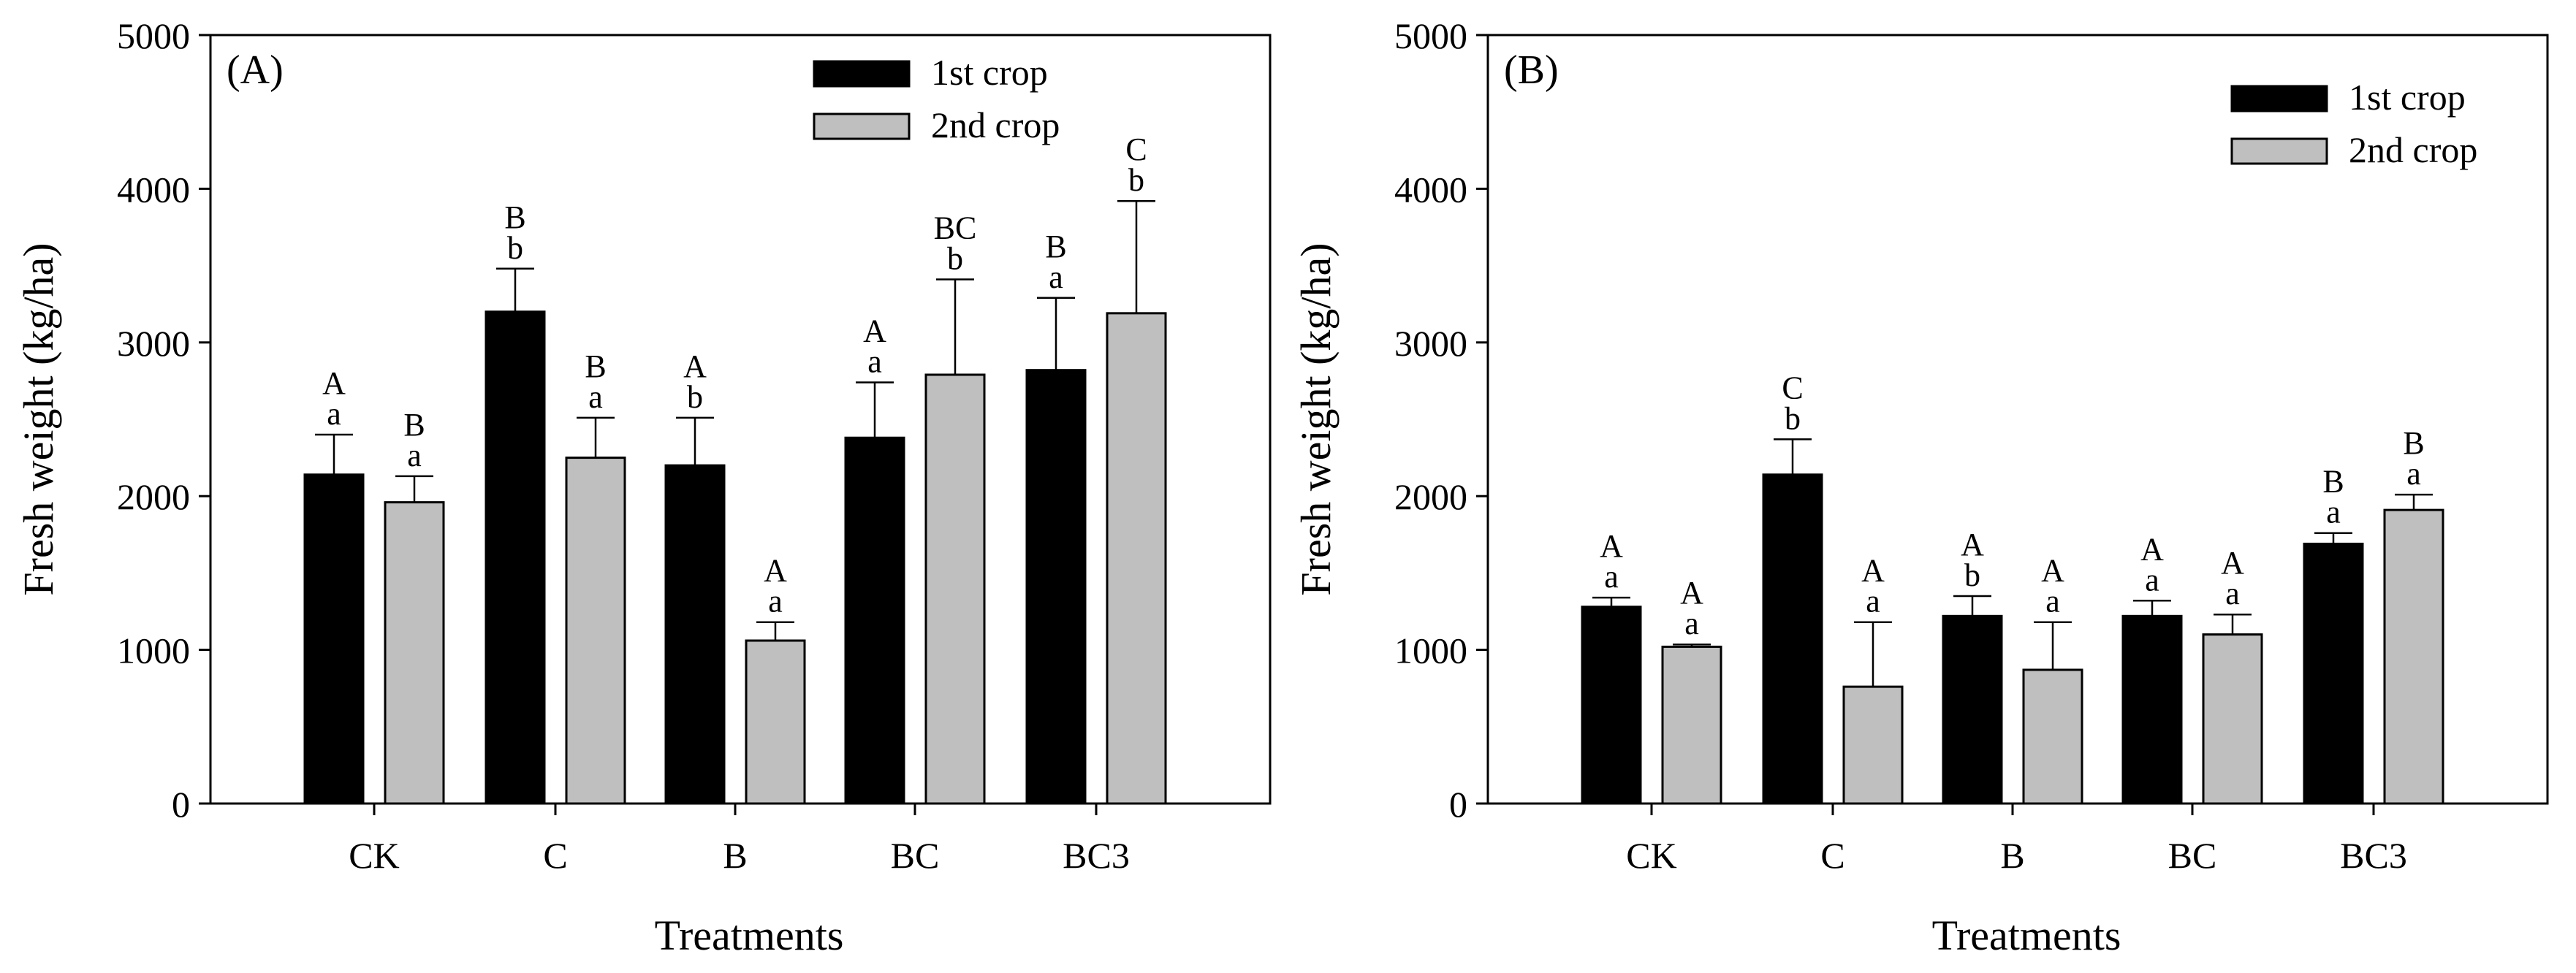 This screenshot has height=973, width=2576. Describe the element at coordinates (256, 70) in the screenshot. I see `panel-label: (A)` at that location.